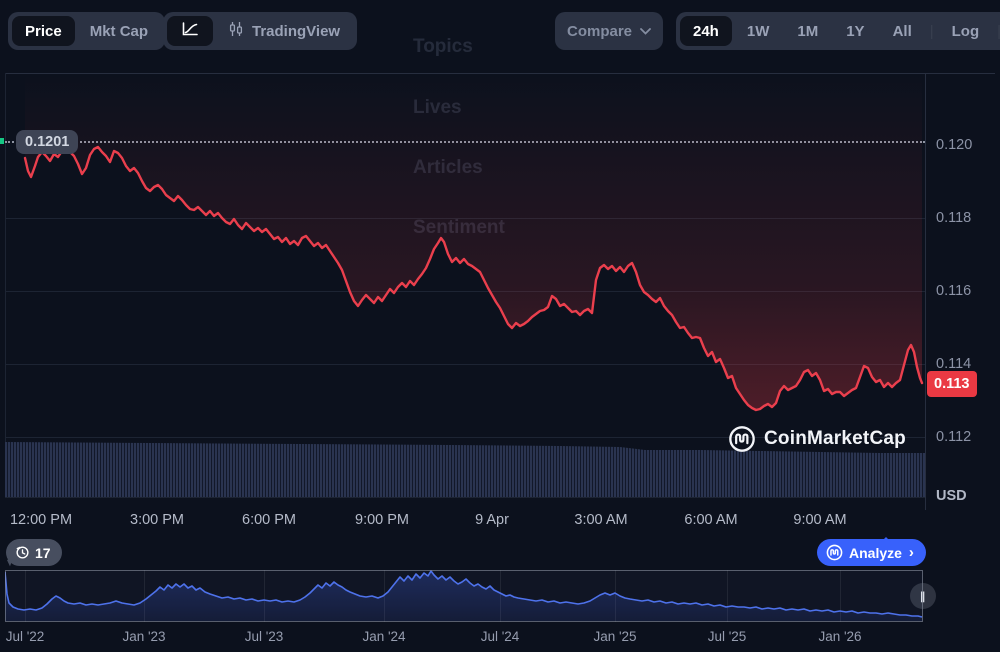  What do you see at coordinates (820, 520) in the screenshot?
I see `x-axis-label: 9:00 AM` at bounding box center [820, 520].